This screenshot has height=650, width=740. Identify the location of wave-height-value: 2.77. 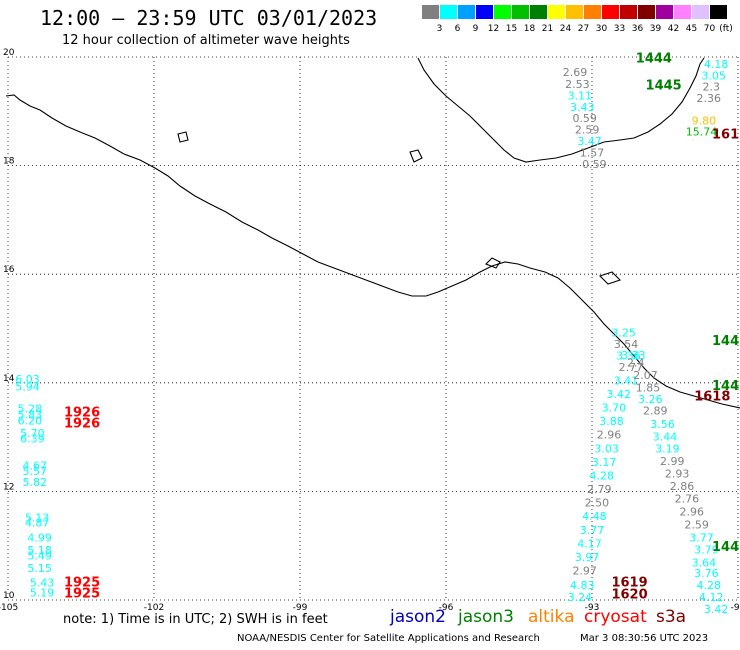
(631, 367).